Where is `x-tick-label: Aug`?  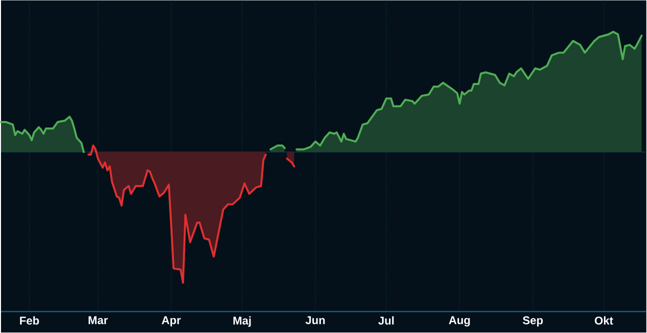
x-tick-label: Aug is located at coordinates (459, 321).